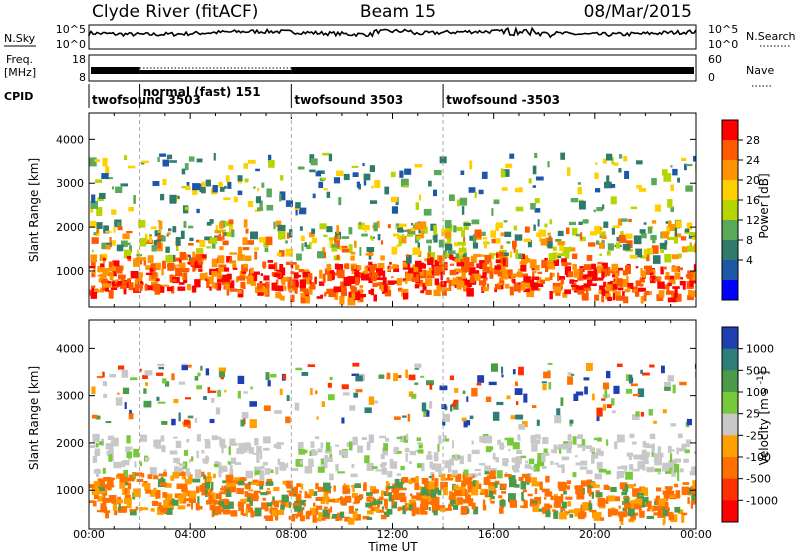 This screenshot has height=554, width=800. Describe the element at coordinates (730, 250) in the screenshot. I see `colorbar-swatch` at that location.